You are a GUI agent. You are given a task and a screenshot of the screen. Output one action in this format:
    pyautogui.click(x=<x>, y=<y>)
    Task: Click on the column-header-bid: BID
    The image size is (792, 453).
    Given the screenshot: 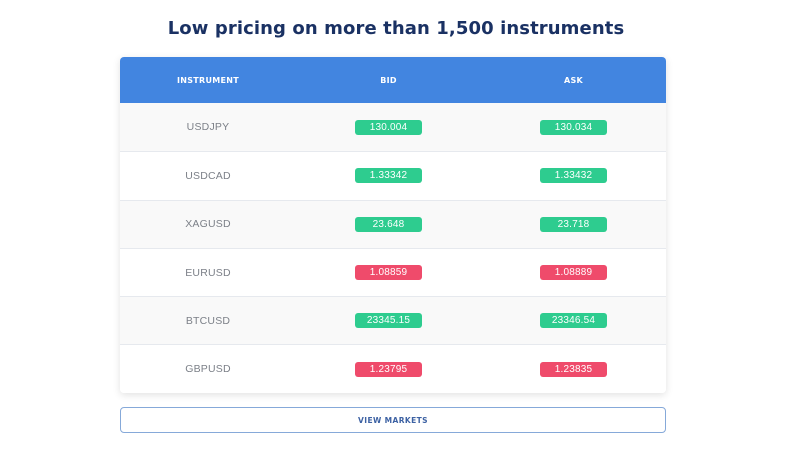 What is the action you would take?
    pyautogui.click(x=388, y=80)
    